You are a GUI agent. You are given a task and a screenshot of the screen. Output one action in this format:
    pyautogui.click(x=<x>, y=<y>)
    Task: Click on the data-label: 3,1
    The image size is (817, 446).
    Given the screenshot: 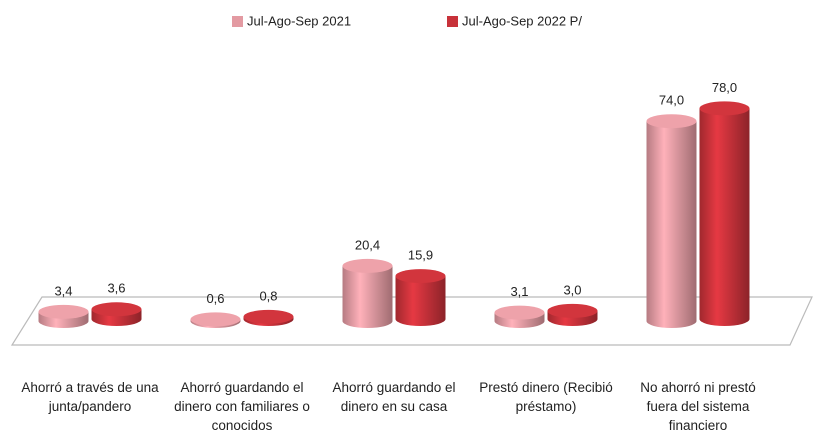 What is the action you would take?
    pyautogui.click(x=519, y=291)
    